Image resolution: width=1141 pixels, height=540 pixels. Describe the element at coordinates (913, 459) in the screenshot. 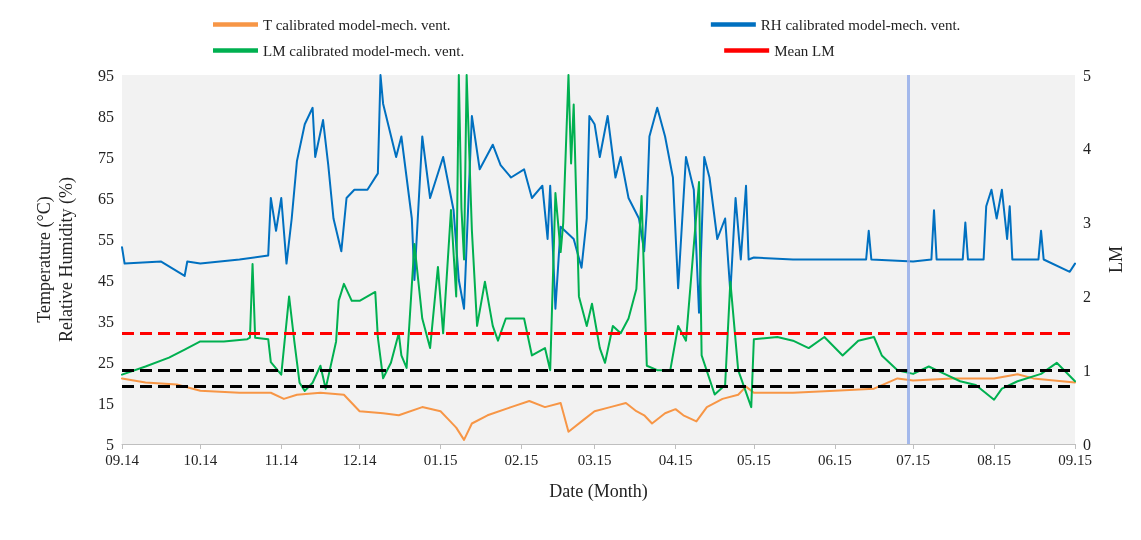

I see `x-tick-label: 07.15` at that location.